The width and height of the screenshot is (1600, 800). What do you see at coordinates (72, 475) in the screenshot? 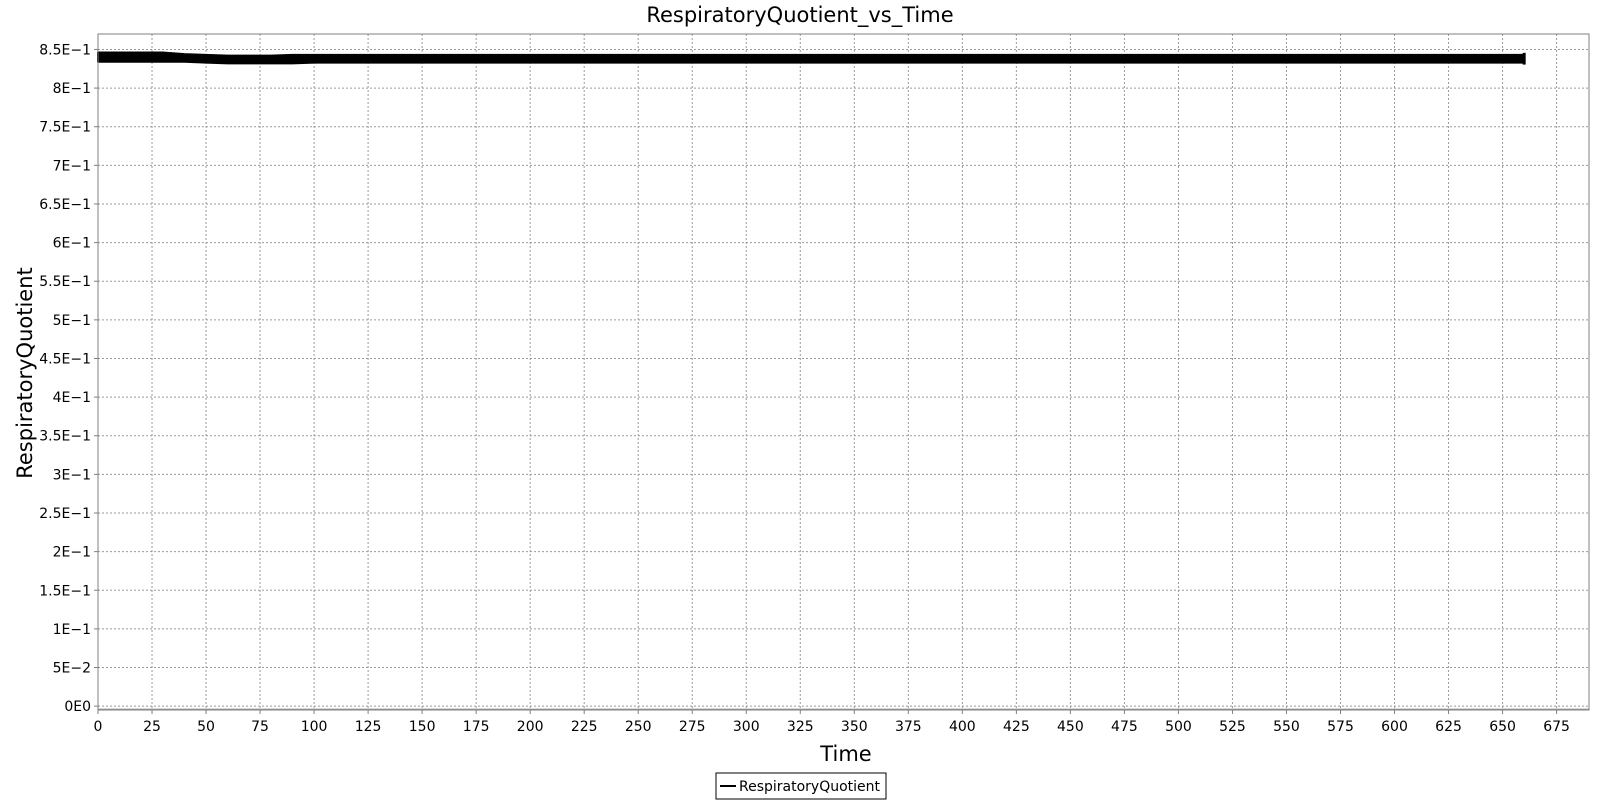
I see `y-tick-label: 3E−1` at bounding box center [72, 475].